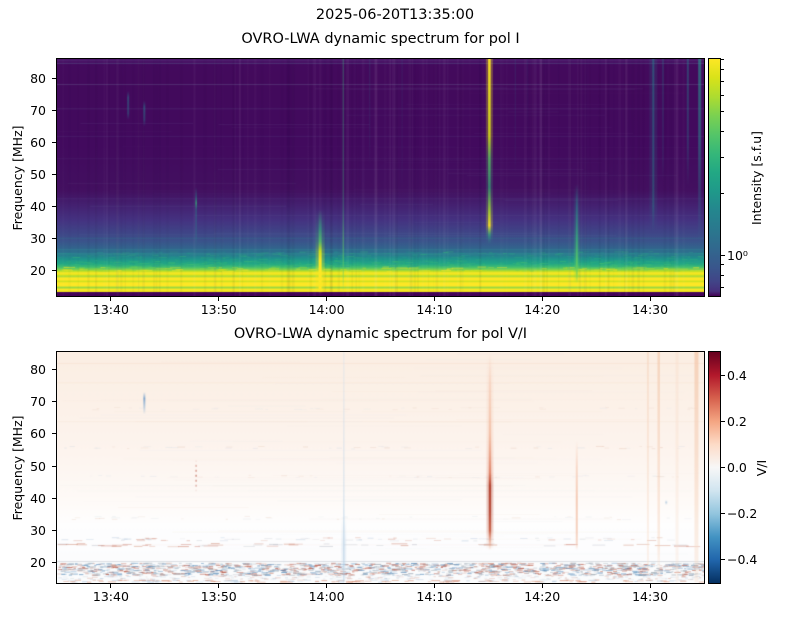 Image resolution: width=790 pixels, height=617 pixels. Describe the element at coordinates (737, 421) in the screenshot. I see `colorbar-tick-label: 0.2` at that location.